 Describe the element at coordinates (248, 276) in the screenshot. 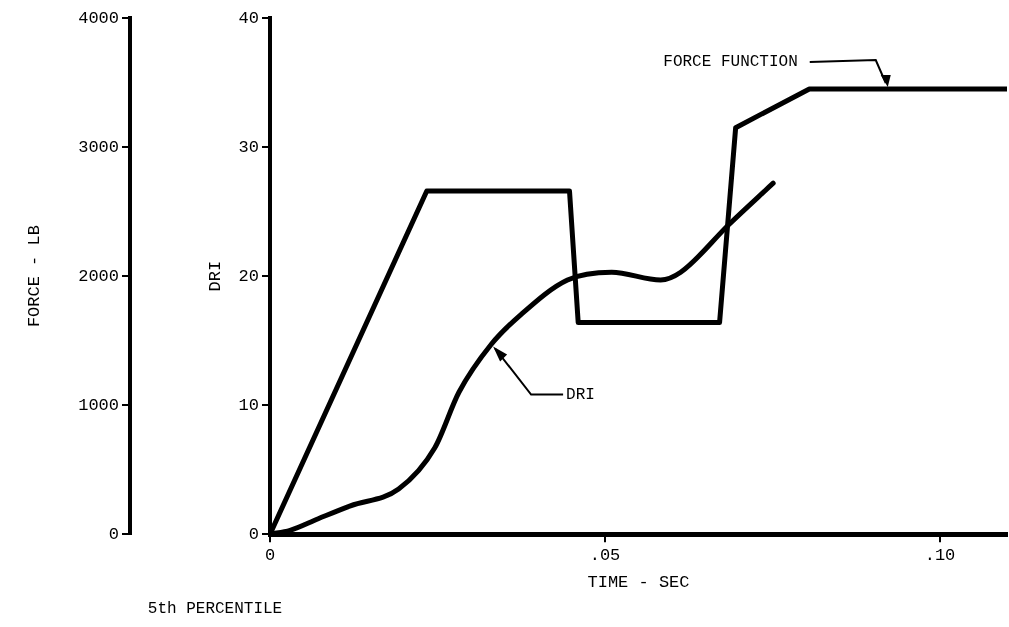

I see `y2-tick-label: 20` at that location.